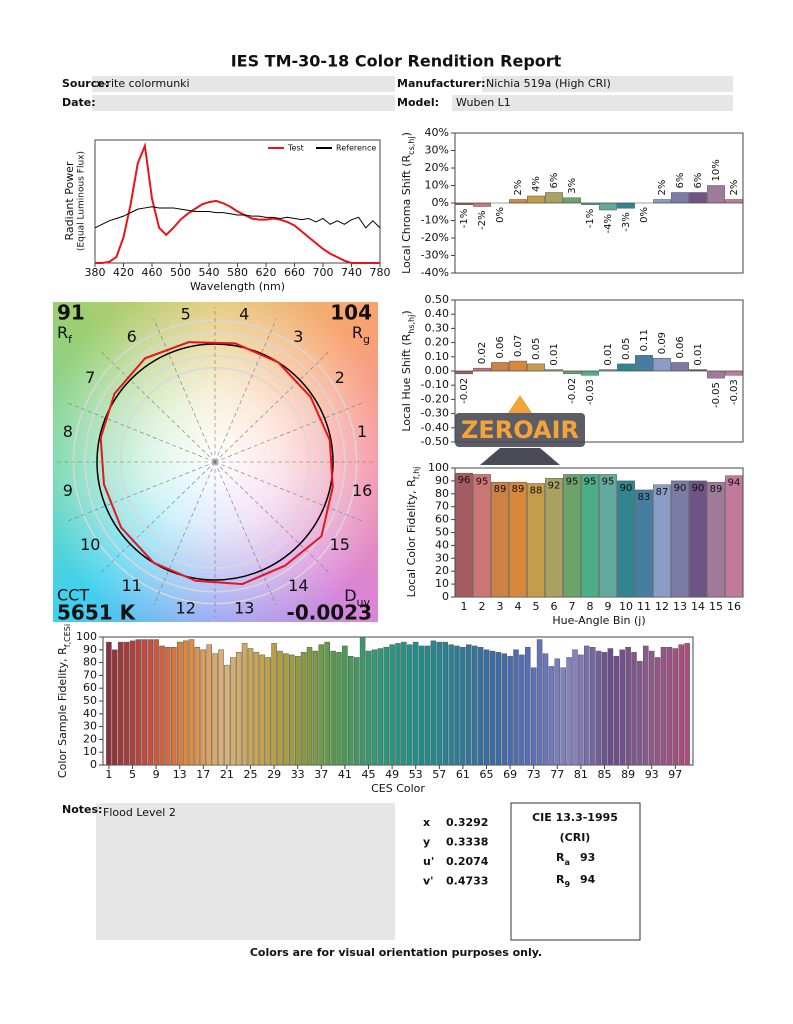  I want to click on duv-value: -0.0023, so click(329, 613).